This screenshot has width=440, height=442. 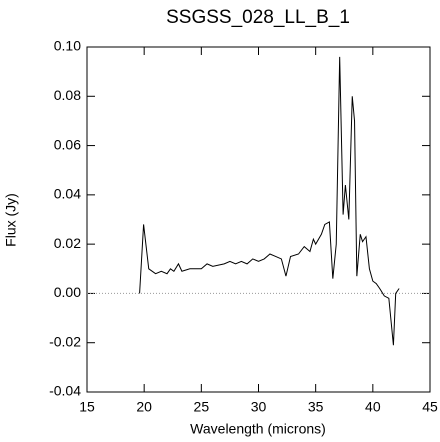 I want to click on y-tick-label: 0.02, so click(x=67, y=243).